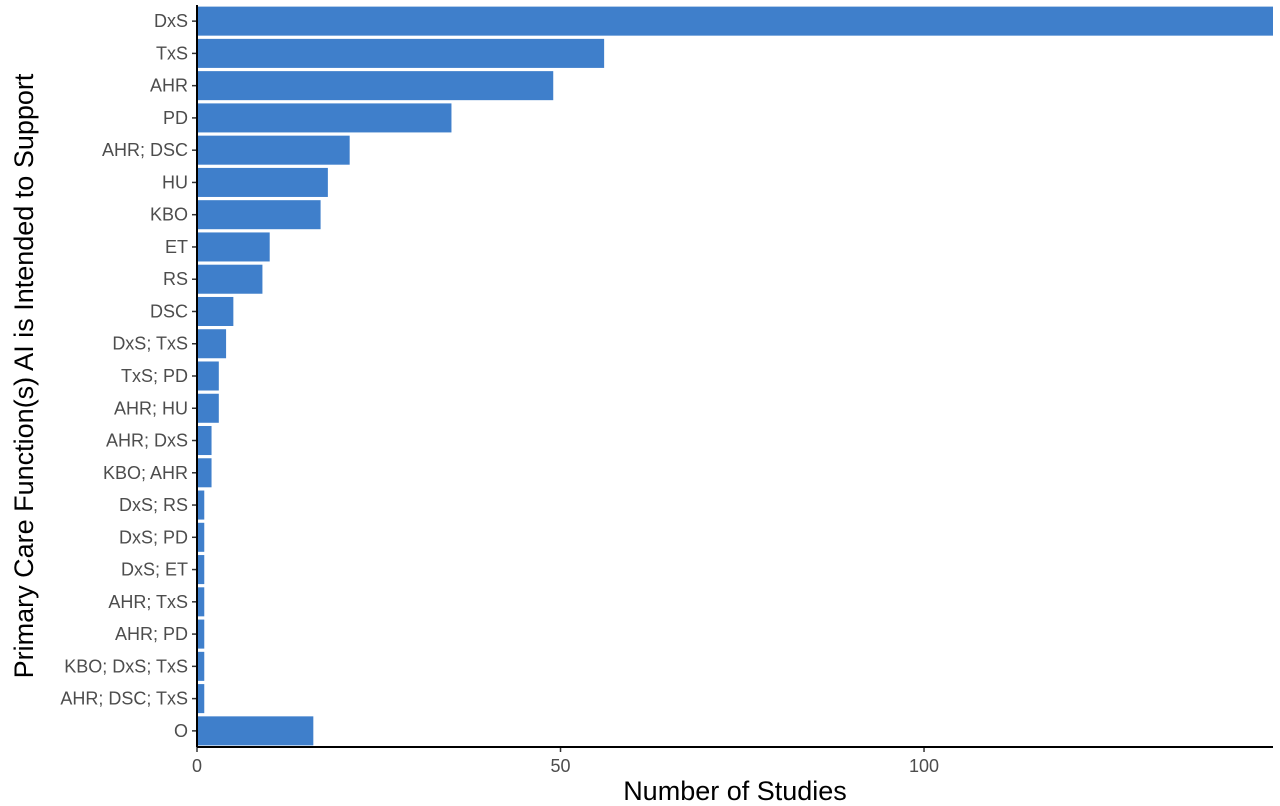 The height and width of the screenshot is (806, 1280). I want to click on x-tick-label: 0, so click(197, 766).